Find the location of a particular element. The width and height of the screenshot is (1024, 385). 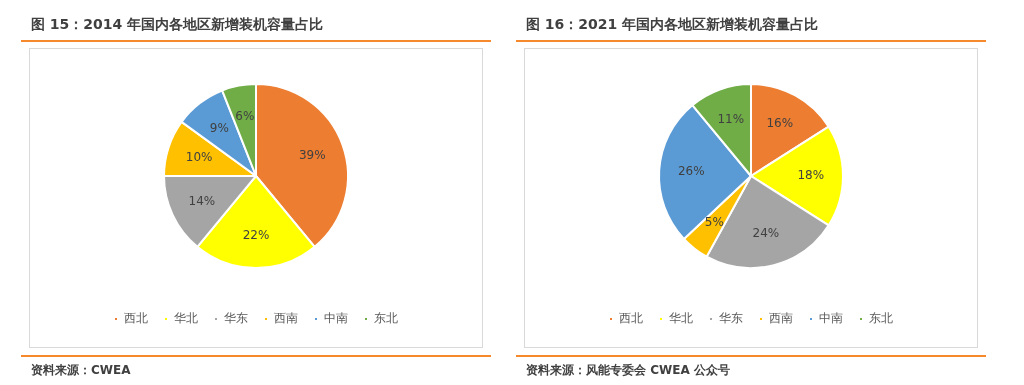

data-label: 26% is located at coordinates (691, 171).